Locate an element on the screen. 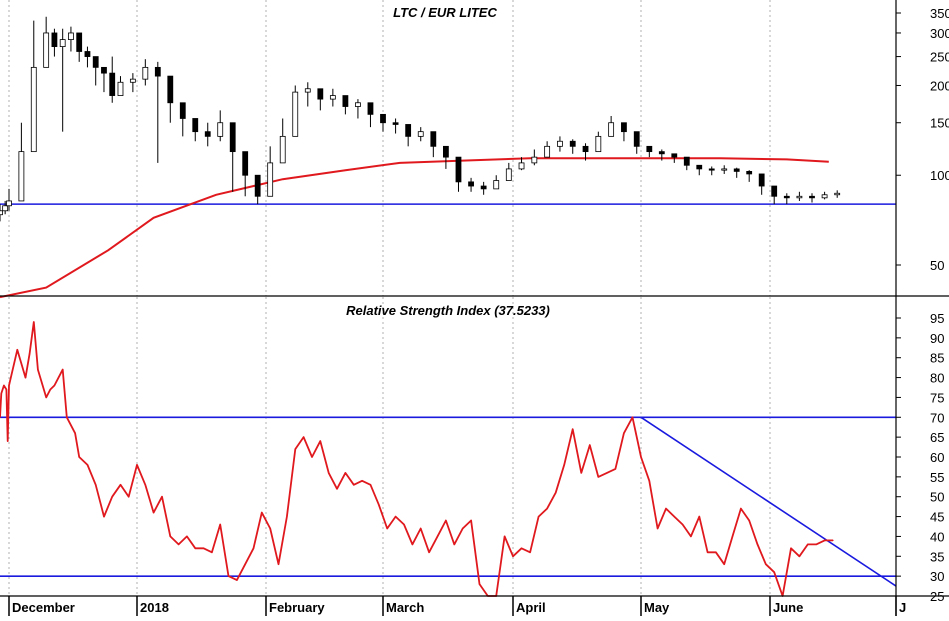 The width and height of the screenshot is (949, 621). price-ytick-label-2: 150 is located at coordinates (939, 123).